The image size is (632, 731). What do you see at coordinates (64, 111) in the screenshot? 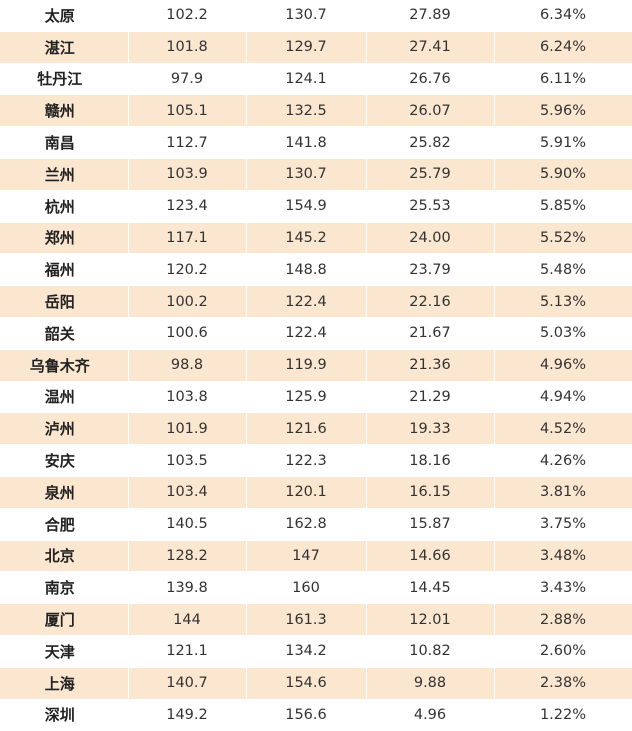
I see `city-name-cell: 赣州` at bounding box center [64, 111].